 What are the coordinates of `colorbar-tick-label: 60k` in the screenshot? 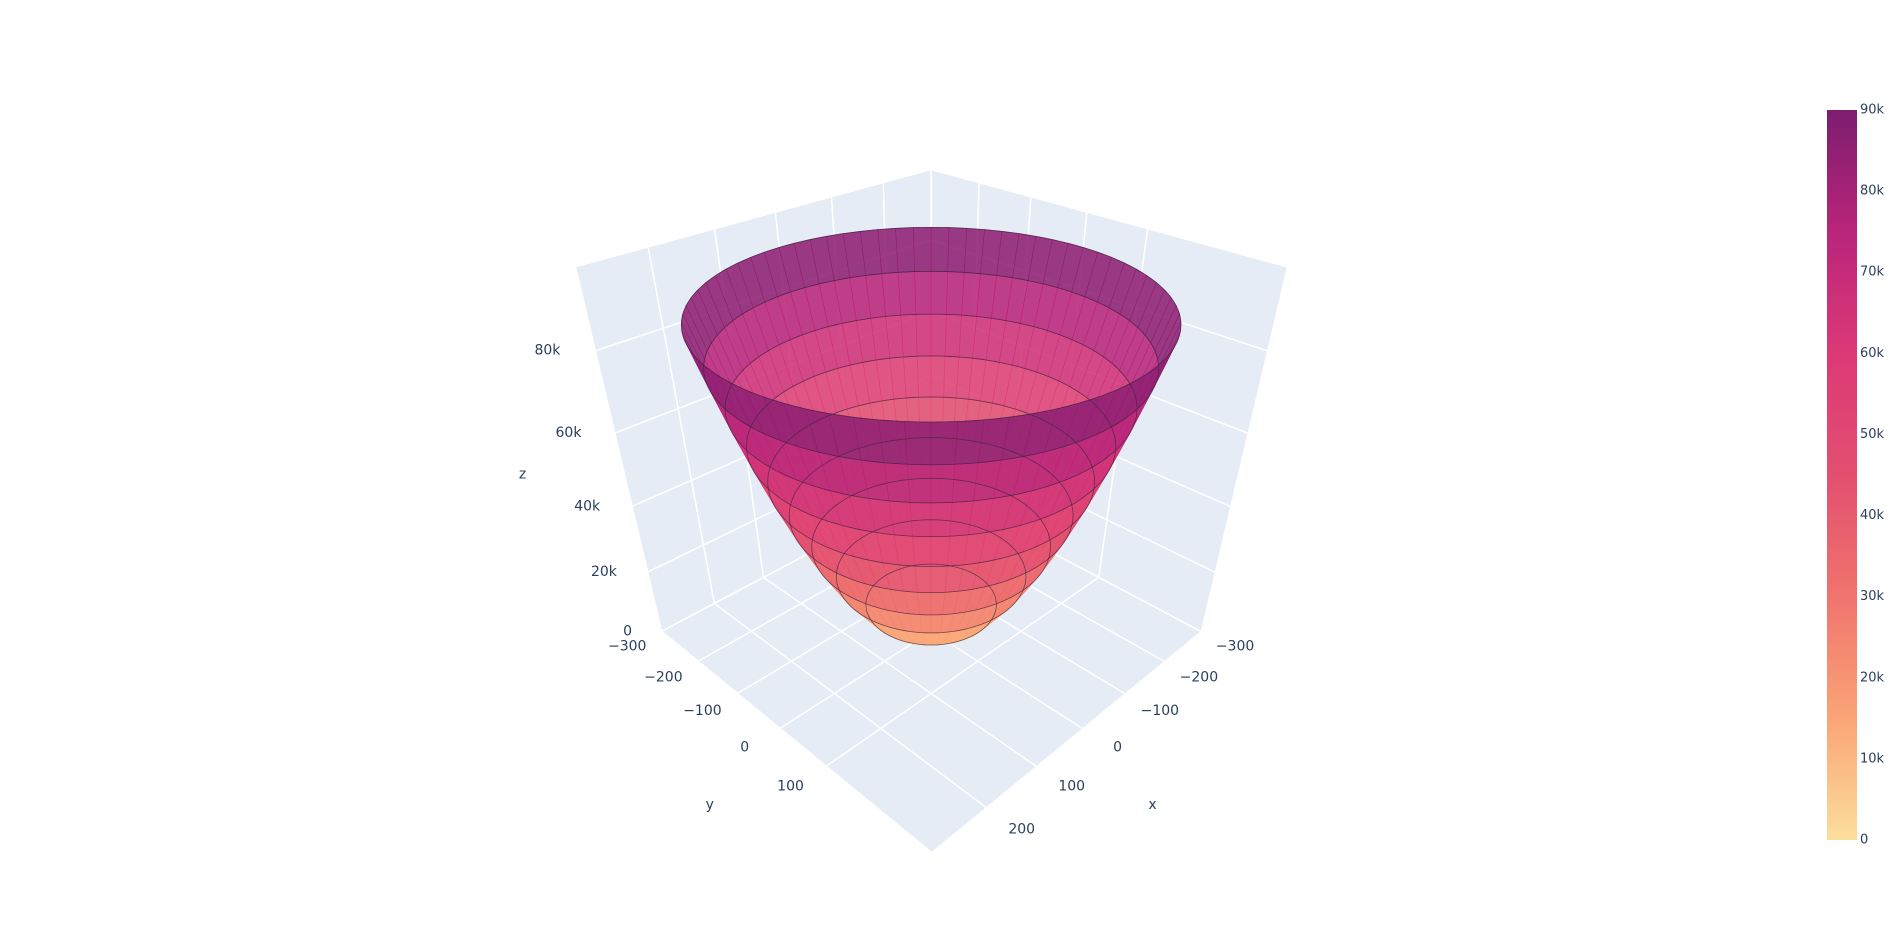 It's located at (1872, 353).